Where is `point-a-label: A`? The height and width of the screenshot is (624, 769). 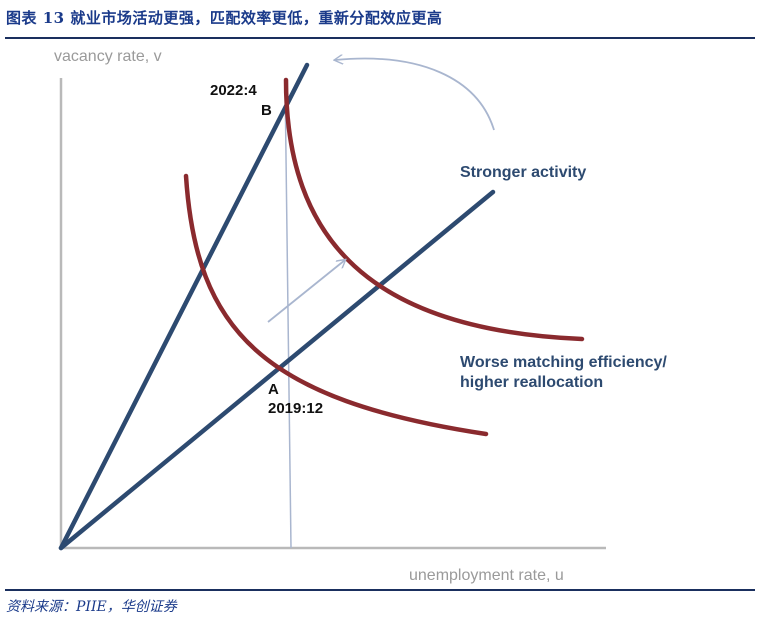 point-a-label: A is located at coordinates (273, 389).